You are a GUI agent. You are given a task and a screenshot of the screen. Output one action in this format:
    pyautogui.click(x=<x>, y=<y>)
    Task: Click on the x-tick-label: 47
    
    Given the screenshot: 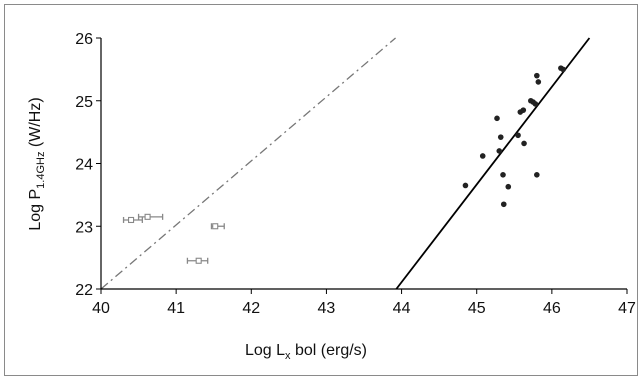 What is the action you would take?
    pyautogui.click(x=627, y=308)
    